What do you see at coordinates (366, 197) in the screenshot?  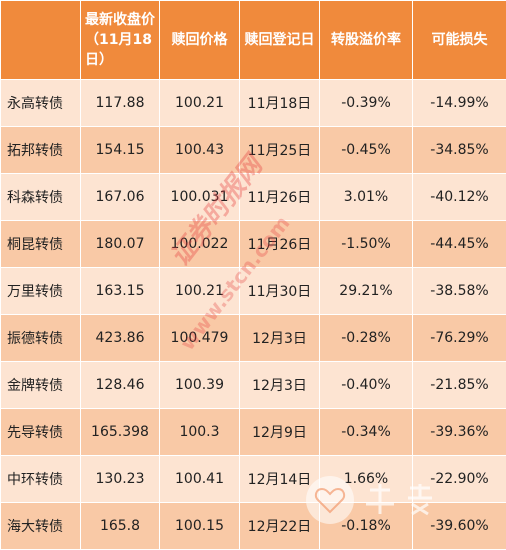 I see `premium-cell: 3.01%` at bounding box center [366, 197].